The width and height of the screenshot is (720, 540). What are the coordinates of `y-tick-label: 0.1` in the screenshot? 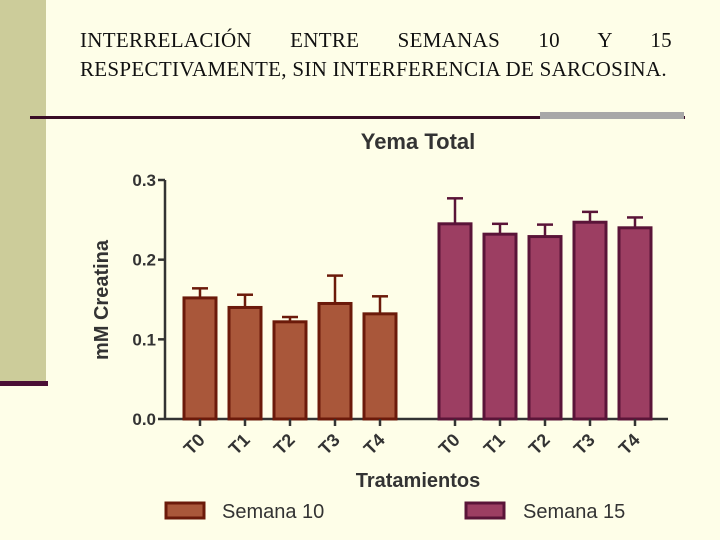 It's located at (144, 339).